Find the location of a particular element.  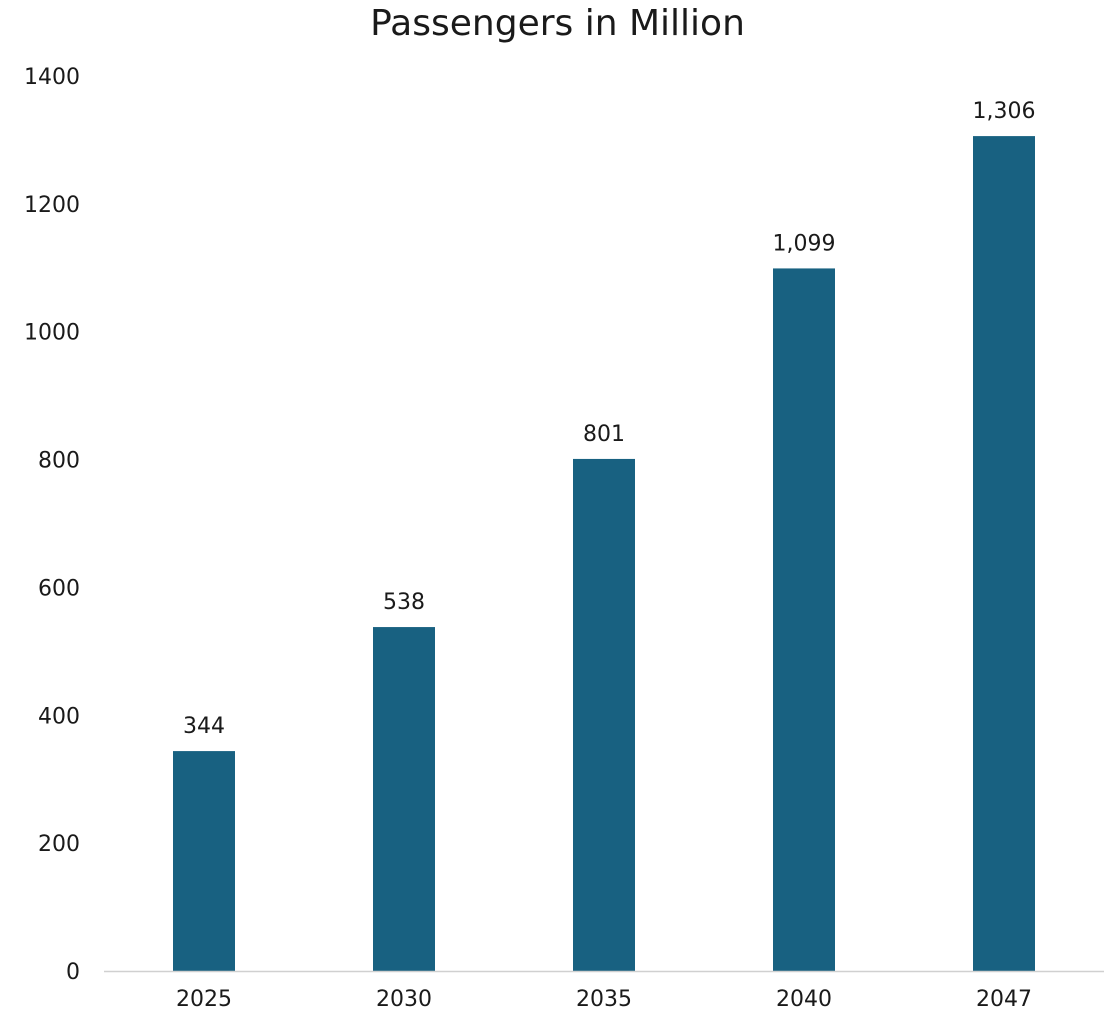

bar-value-label: 1,306 is located at coordinates (1004, 111).